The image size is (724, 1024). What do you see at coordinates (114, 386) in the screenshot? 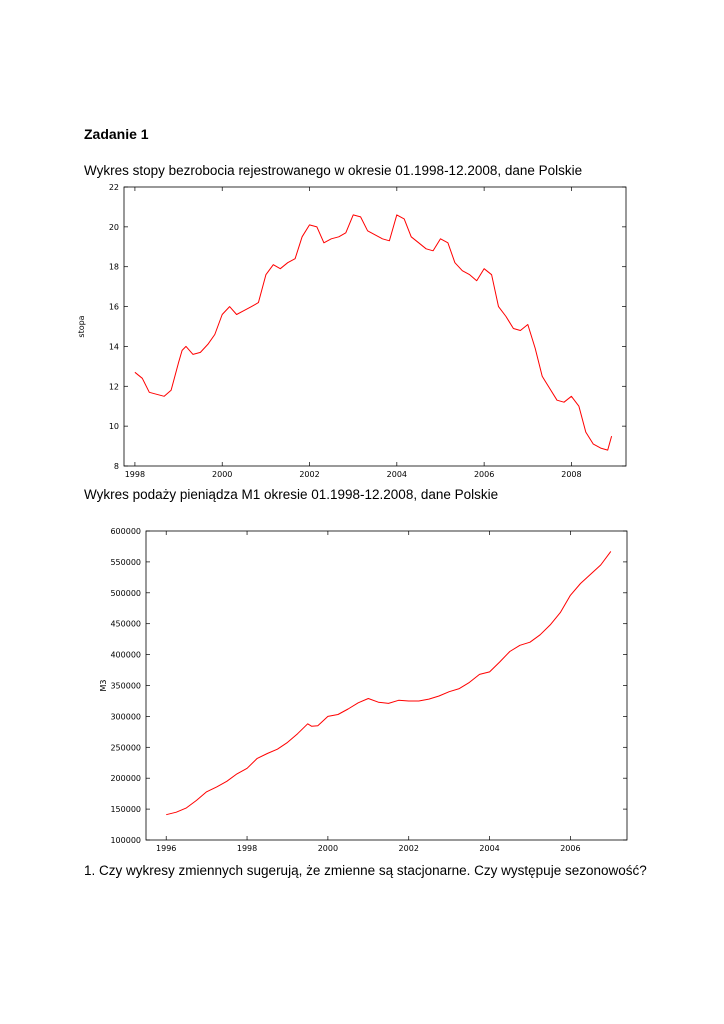
I see `y-tick-label: 12` at bounding box center [114, 386].